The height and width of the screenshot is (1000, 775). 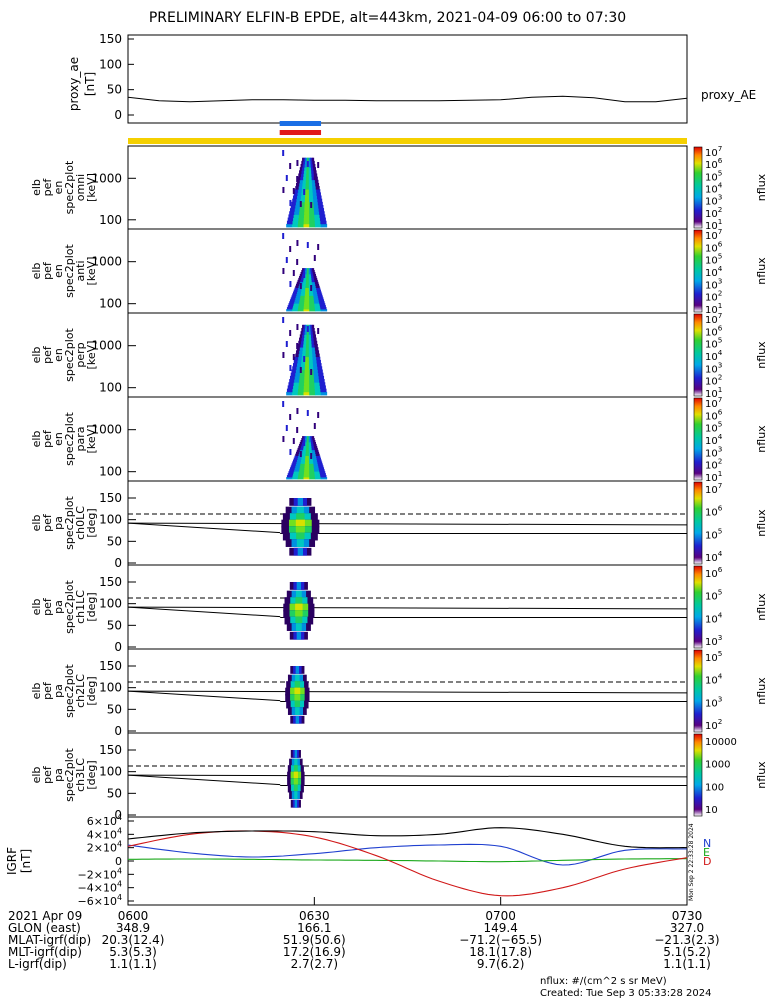 What do you see at coordinates (713, 392) in the screenshot?
I see `colorbar-tick: 10¹` at bounding box center [713, 392].